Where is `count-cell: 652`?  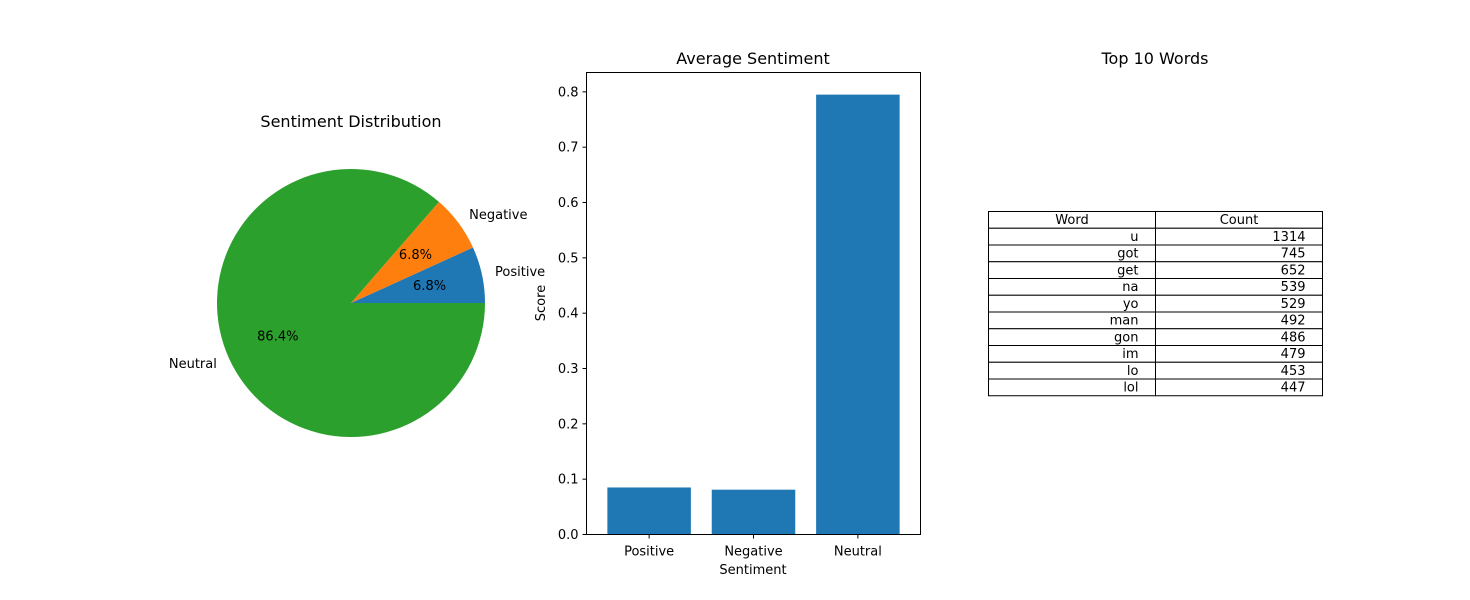
count-cell: 652 is located at coordinates (1293, 270).